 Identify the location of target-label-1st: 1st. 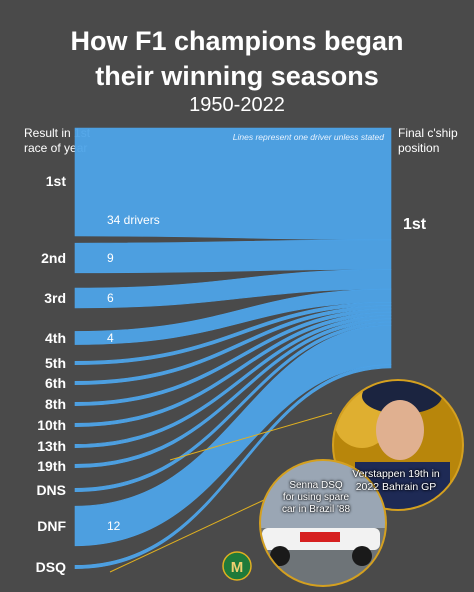
(415, 224).